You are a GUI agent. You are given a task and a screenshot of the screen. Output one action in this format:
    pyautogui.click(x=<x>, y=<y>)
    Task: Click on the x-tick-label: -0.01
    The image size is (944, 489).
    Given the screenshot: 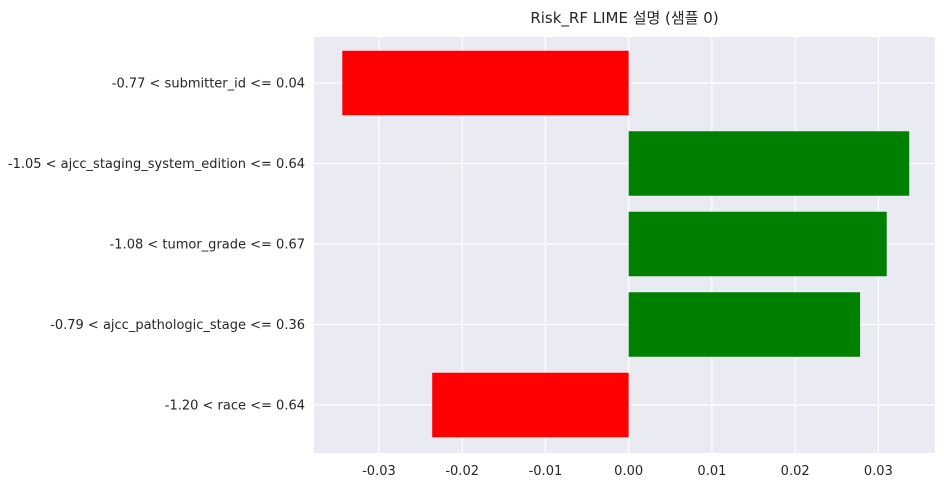 What is the action you would take?
    pyautogui.click(x=546, y=471)
    